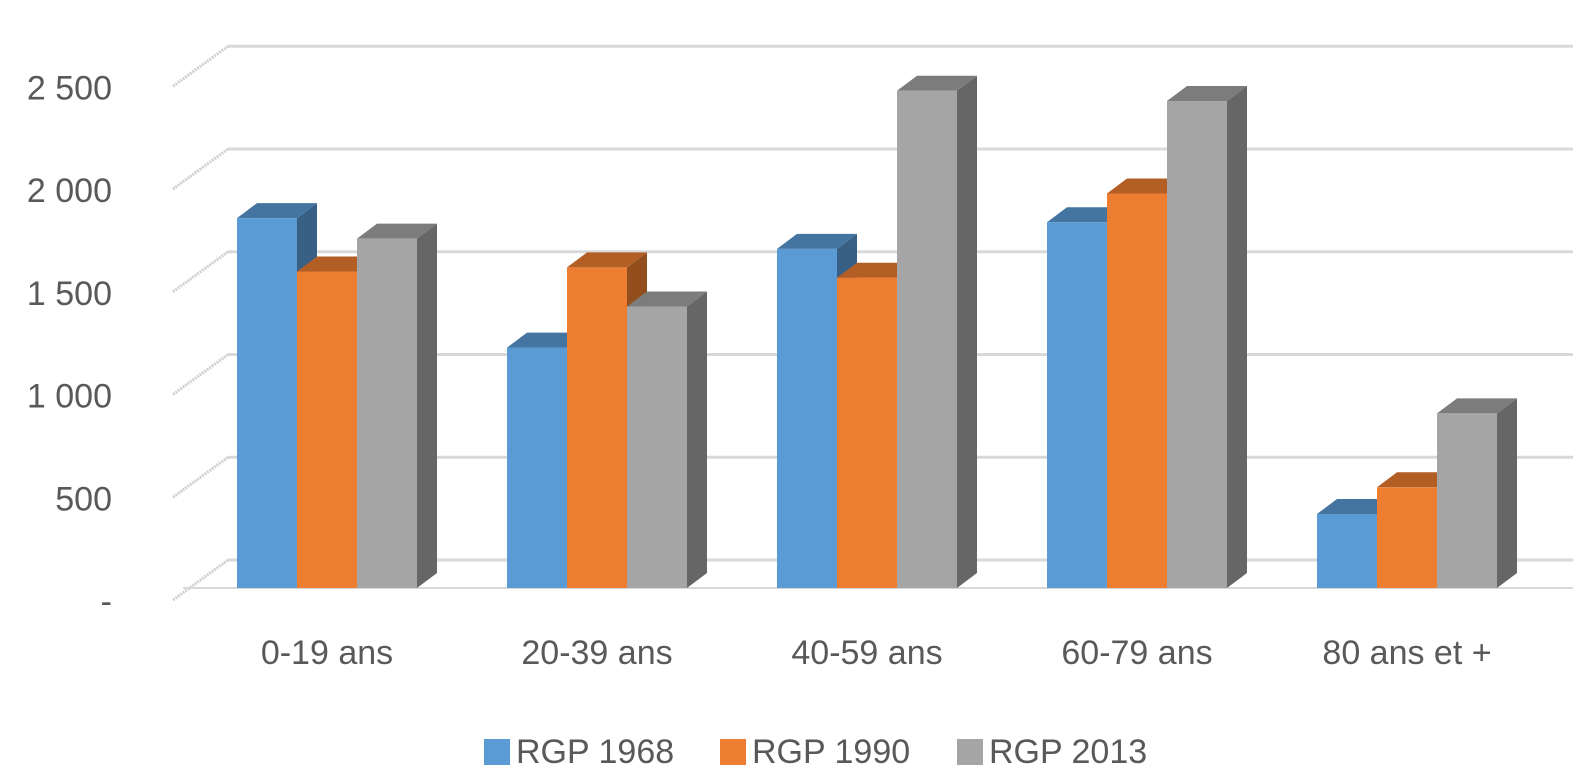 The width and height of the screenshot is (1573, 773). What do you see at coordinates (866, 653) in the screenshot?
I see `x-category-label: 40-59 ans` at bounding box center [866, 653].